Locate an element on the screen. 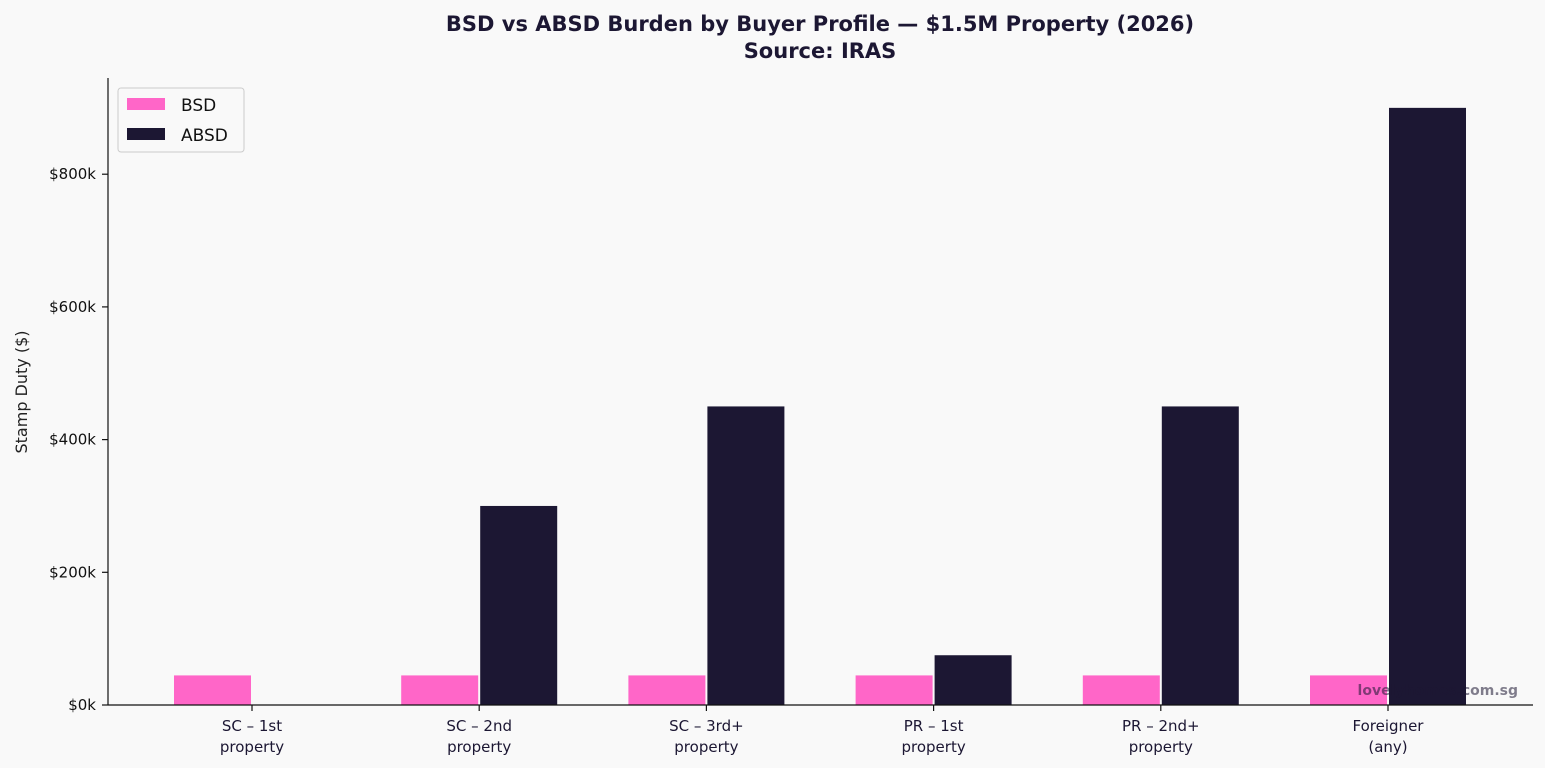 Image resolution: width=1545 pixels, height=768 pixels. legend: BSD ABSD is located at coordinates (181, 120).